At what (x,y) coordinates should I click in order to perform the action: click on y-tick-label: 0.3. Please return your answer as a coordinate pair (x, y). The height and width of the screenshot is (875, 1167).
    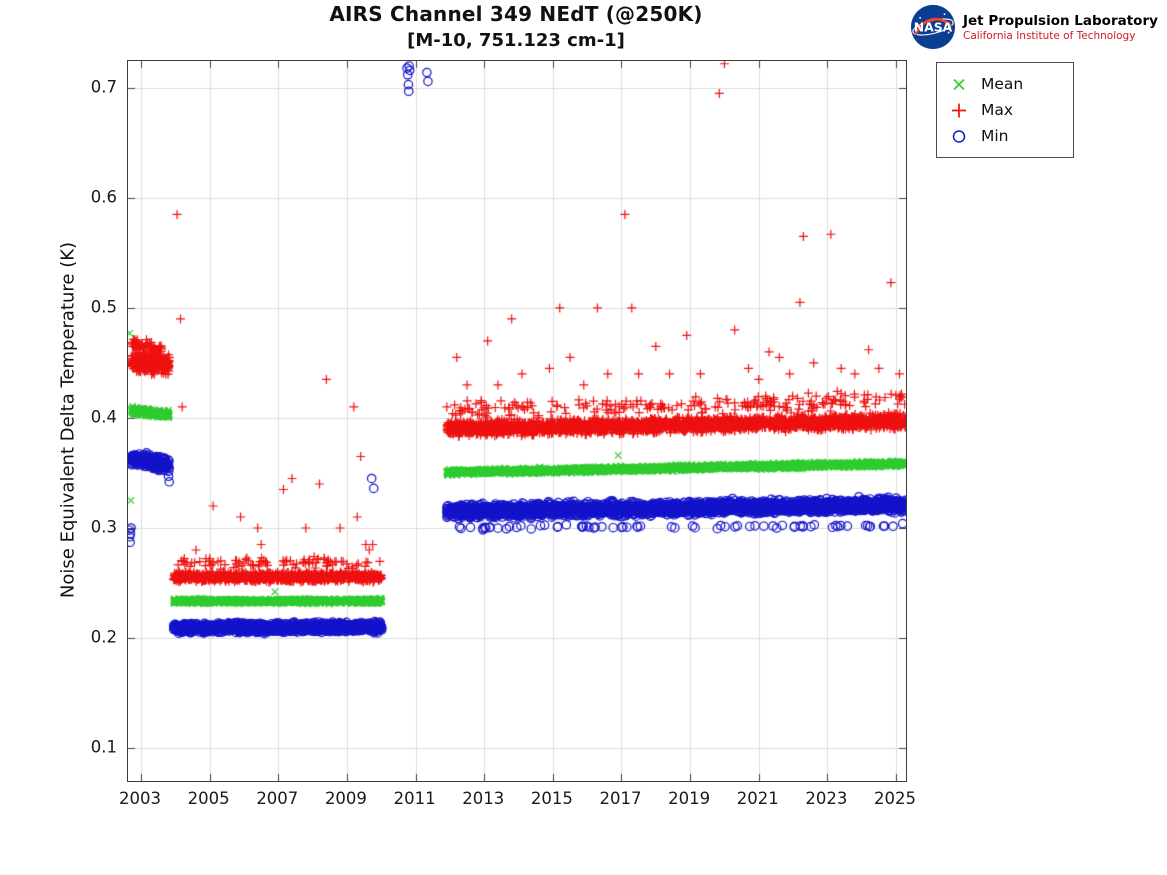
    Looking at the image, I should click on (103, 527).